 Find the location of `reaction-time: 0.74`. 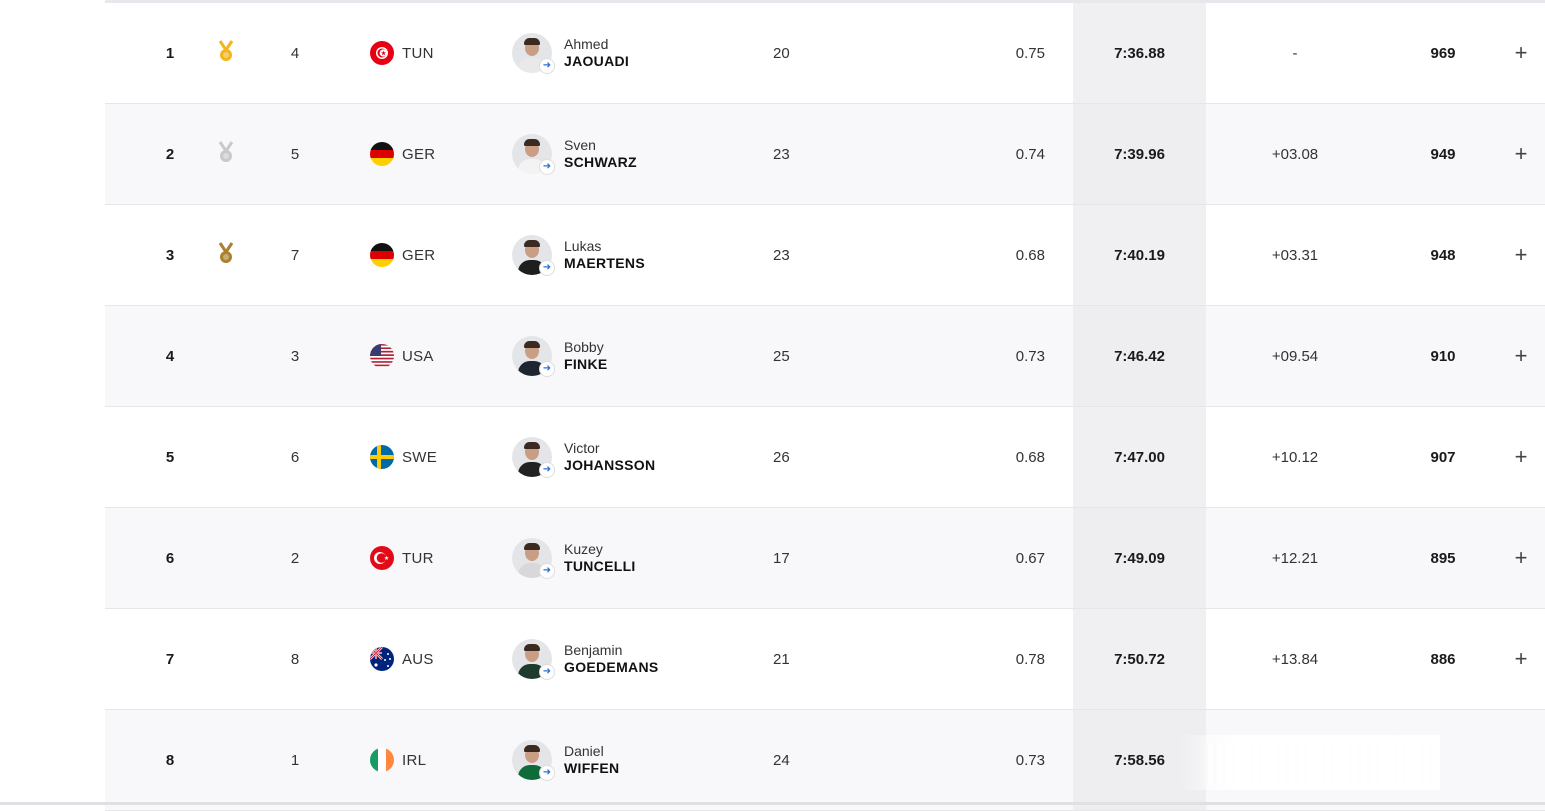

reaction-time: 0.74 is located at coordinates (1030, 154).